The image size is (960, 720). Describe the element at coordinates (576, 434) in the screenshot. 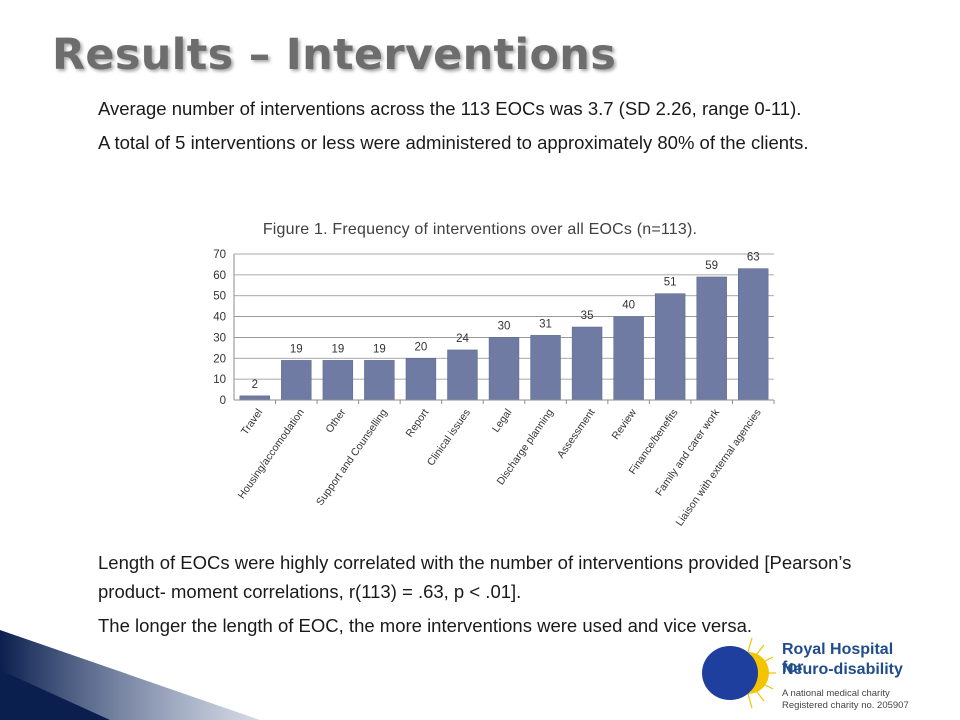

I see `x-tick-label: Assessment` at that location.